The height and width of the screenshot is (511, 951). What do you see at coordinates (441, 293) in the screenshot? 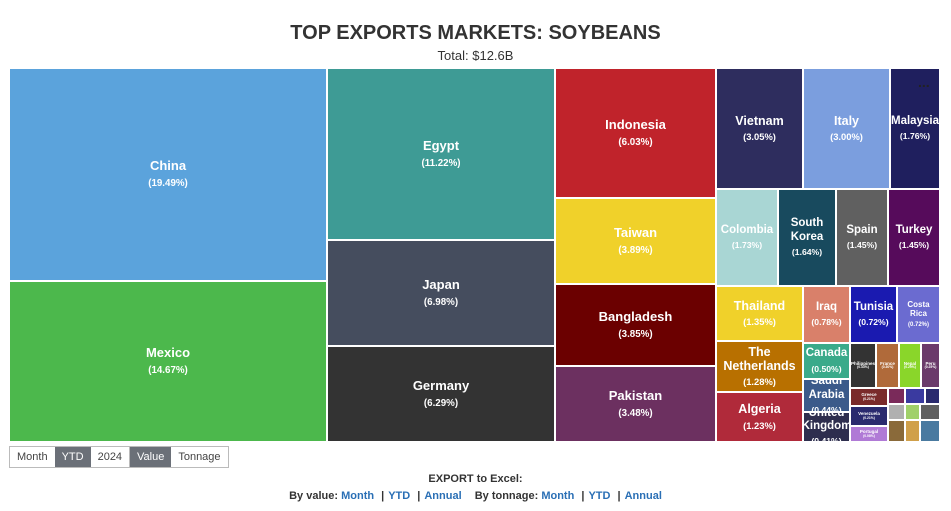
I see `treemap-cell: Japan (6.98%)` at bounding box center [441, 293].